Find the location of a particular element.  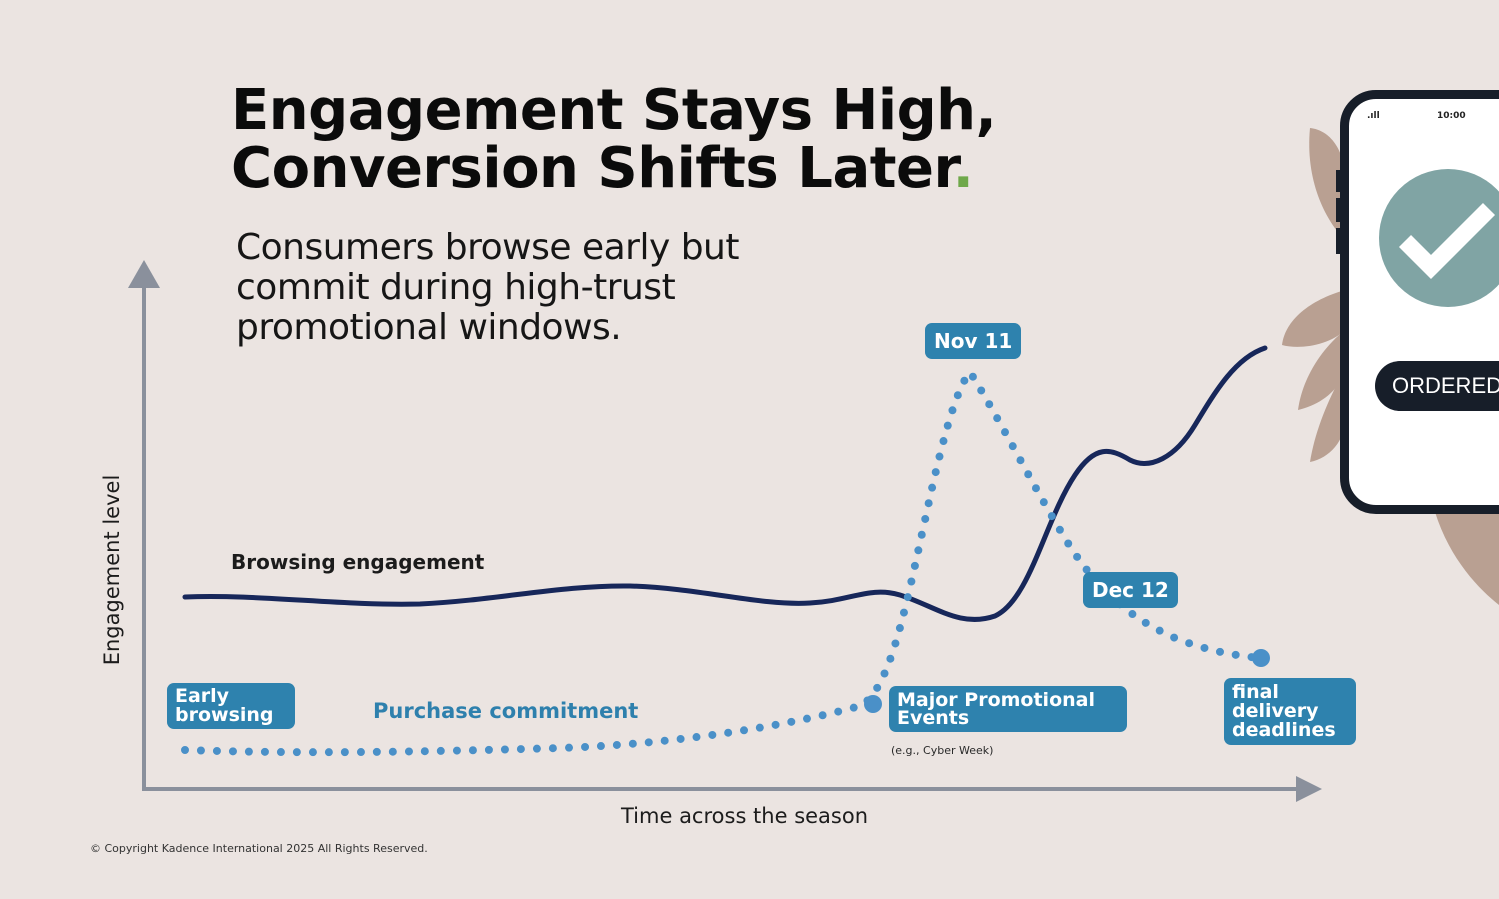

tag-line: final is located at coordinates (1255, 692).